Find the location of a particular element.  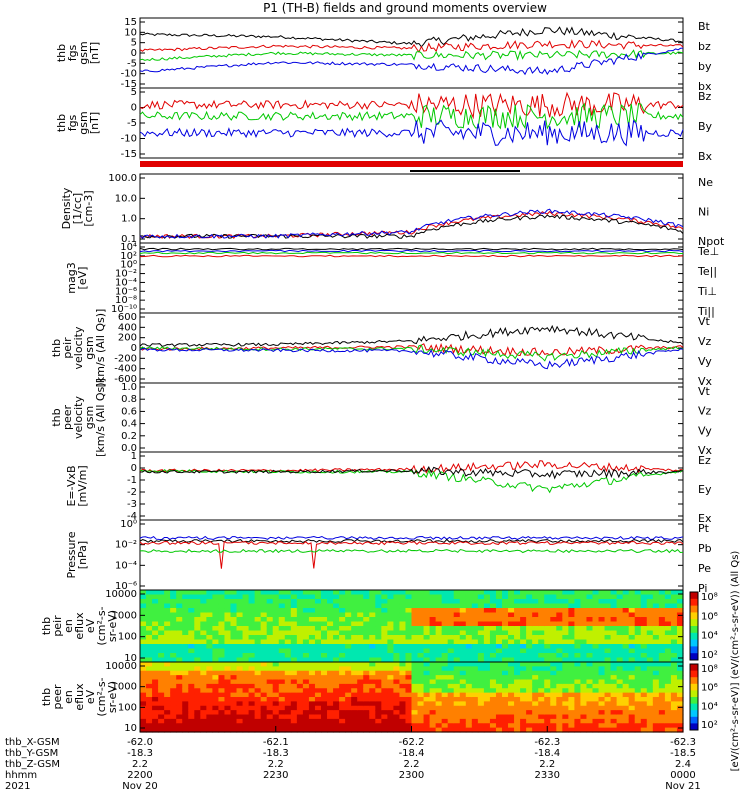

x-tick-label: Nov 20 is located at coordinates (139, 786).